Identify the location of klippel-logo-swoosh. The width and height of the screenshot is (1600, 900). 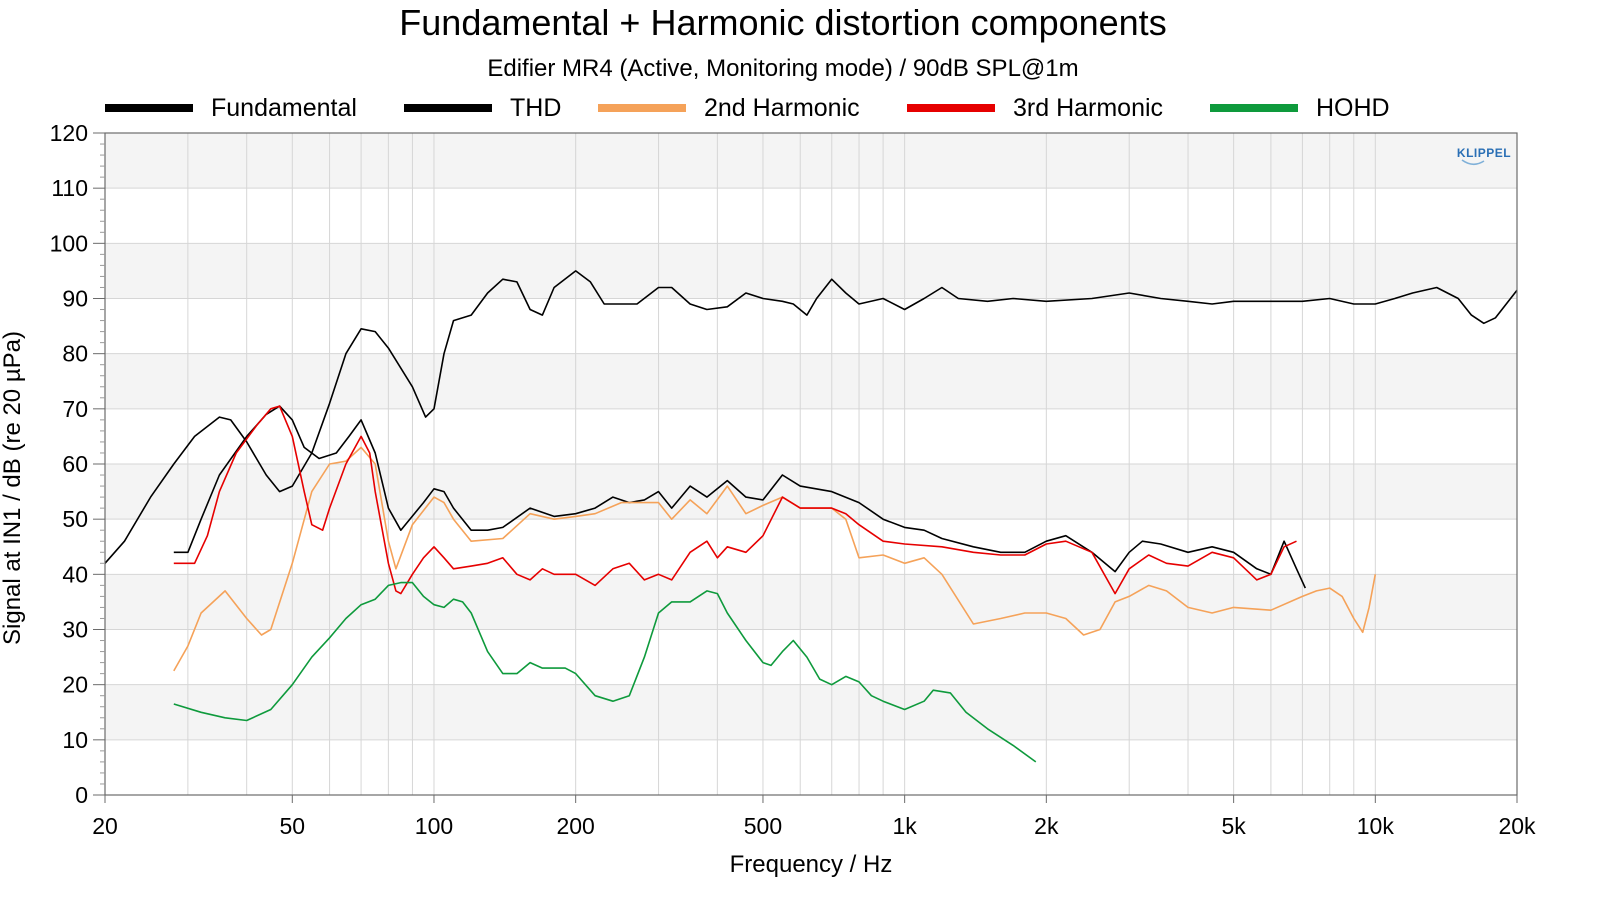
(1473, 162).